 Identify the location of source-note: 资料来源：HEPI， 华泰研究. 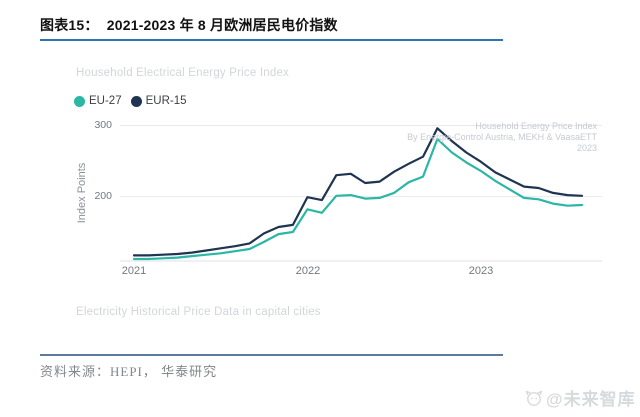
(129, 371).